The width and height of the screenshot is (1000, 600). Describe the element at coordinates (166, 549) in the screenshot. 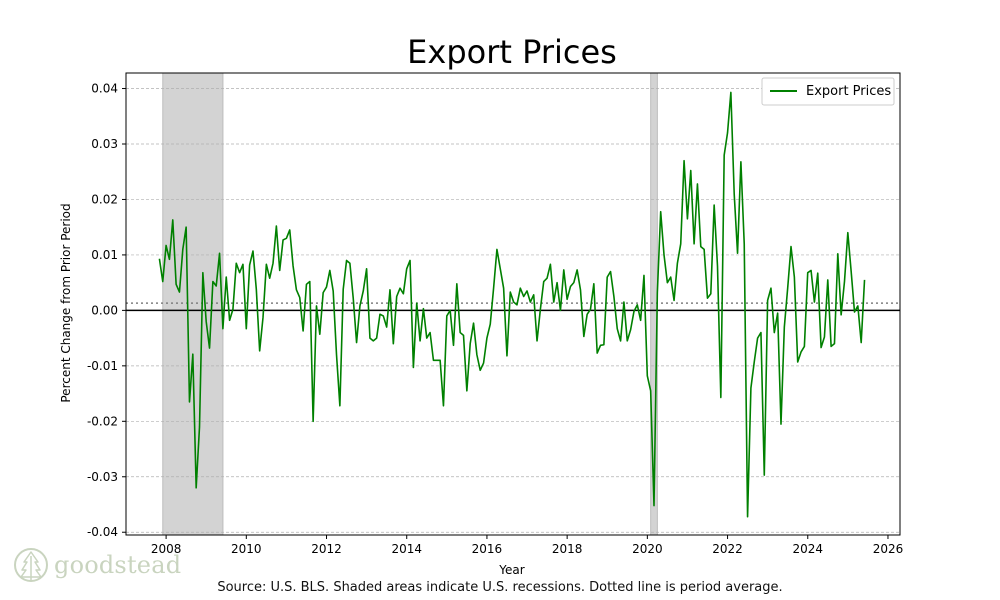

I see `x-tick-label-0: 2008` at that location.